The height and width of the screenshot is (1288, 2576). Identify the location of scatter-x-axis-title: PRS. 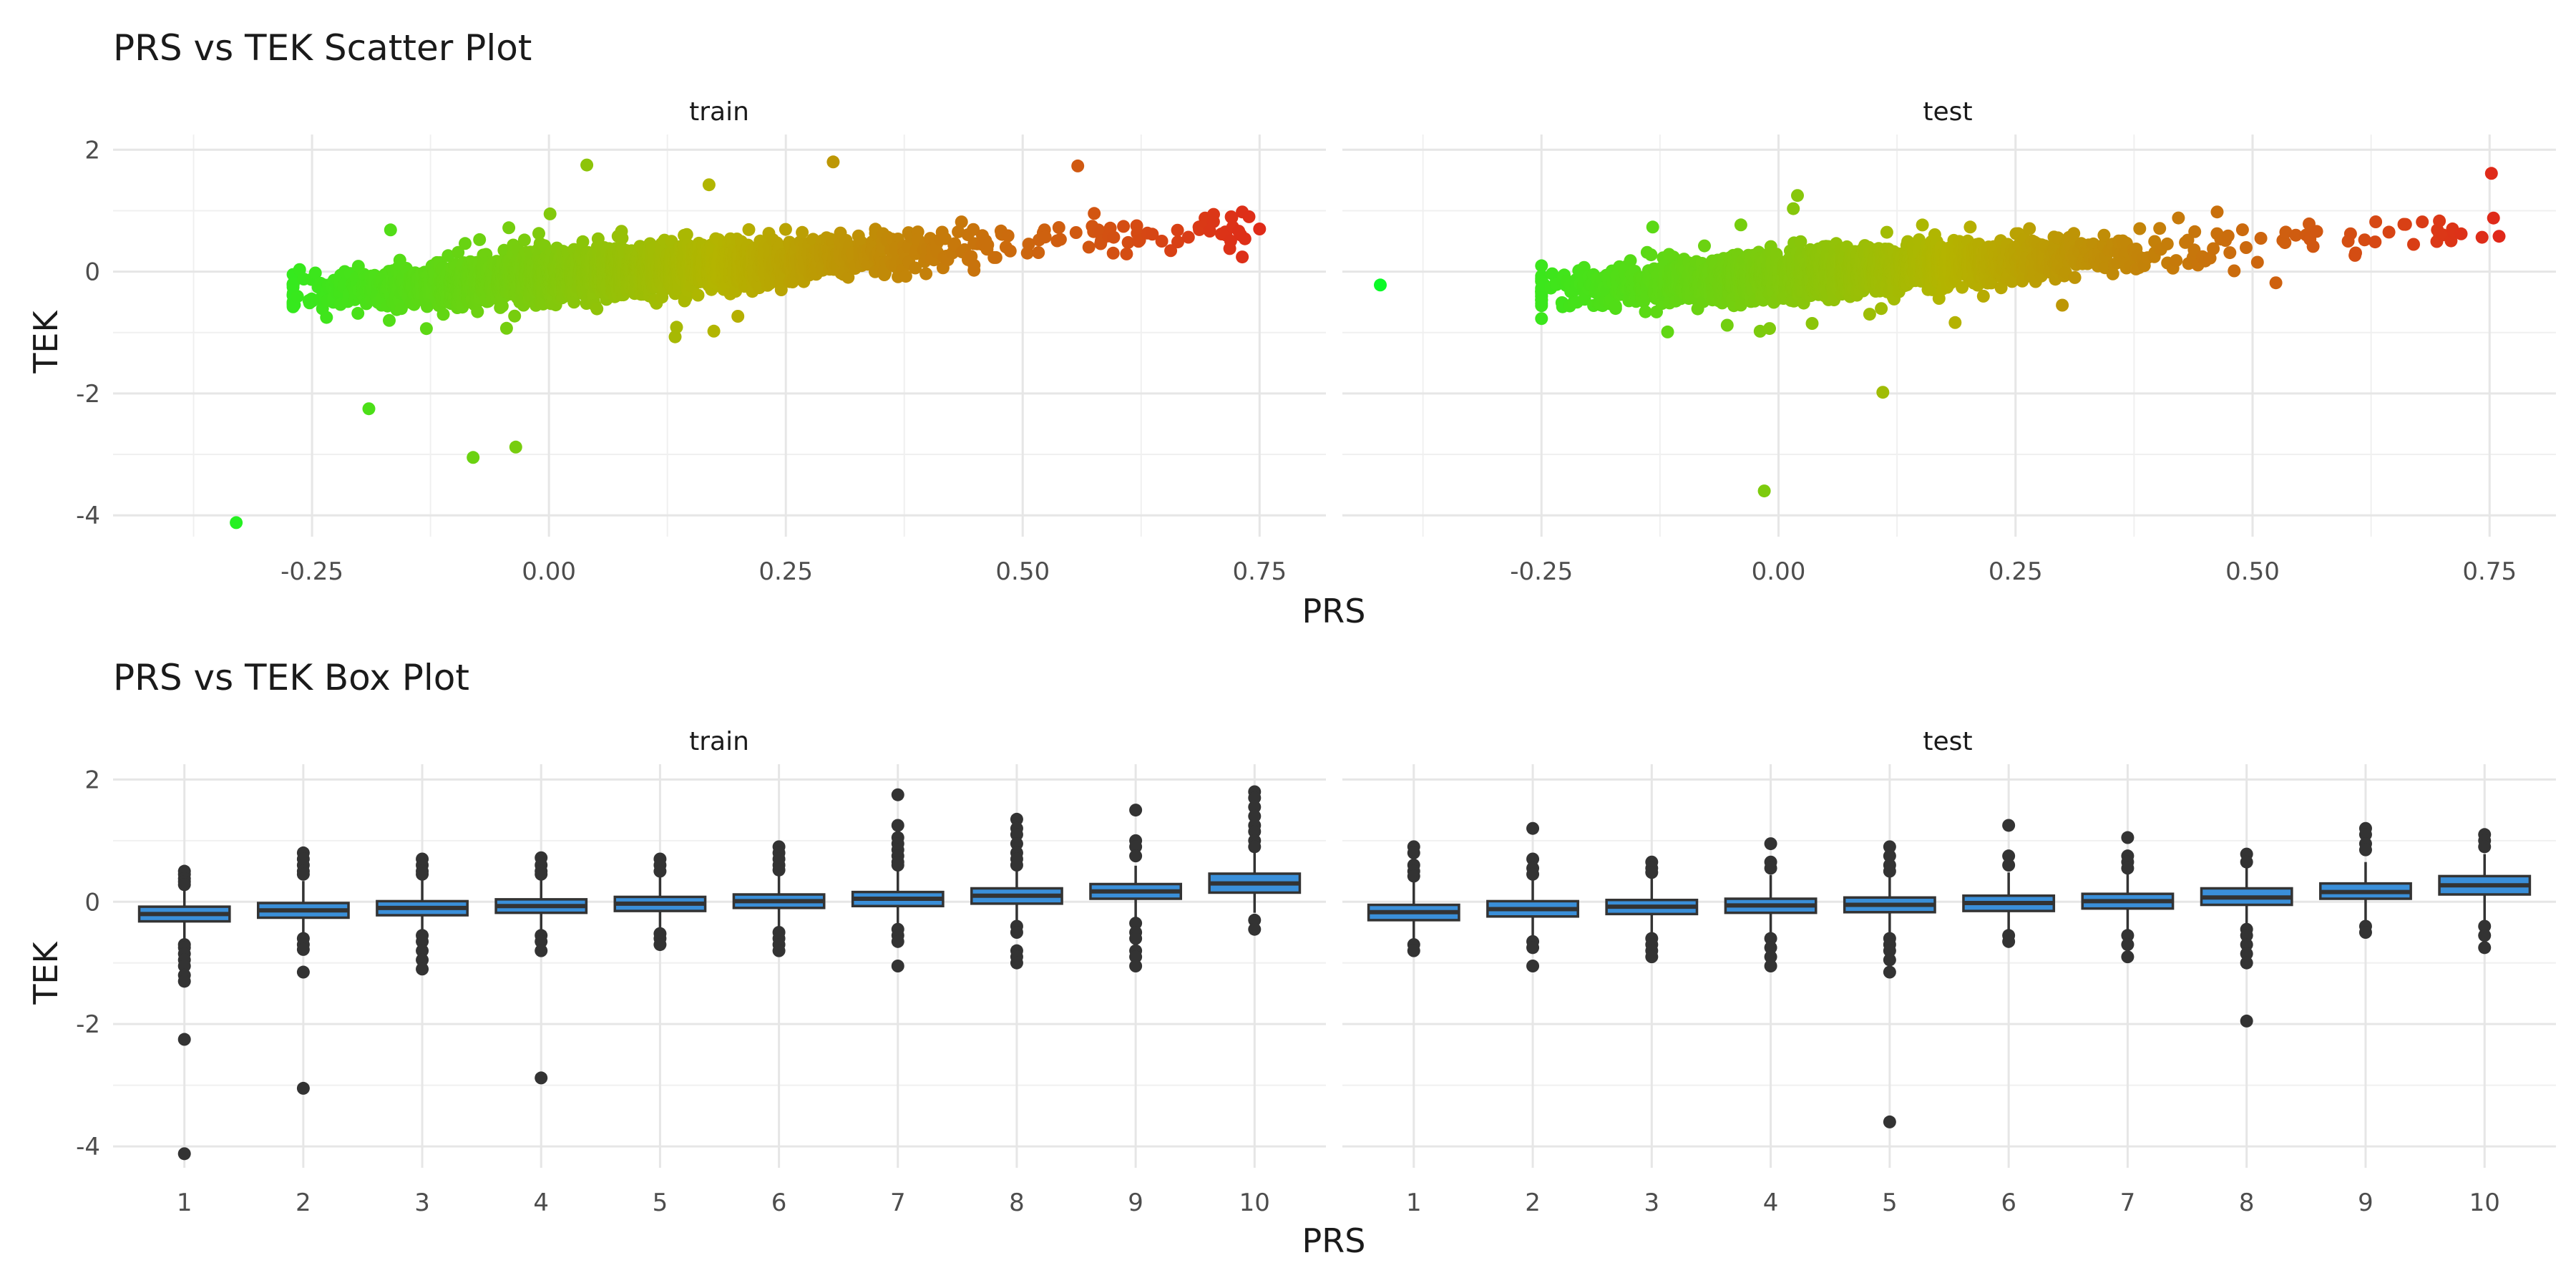
(1334, 611).